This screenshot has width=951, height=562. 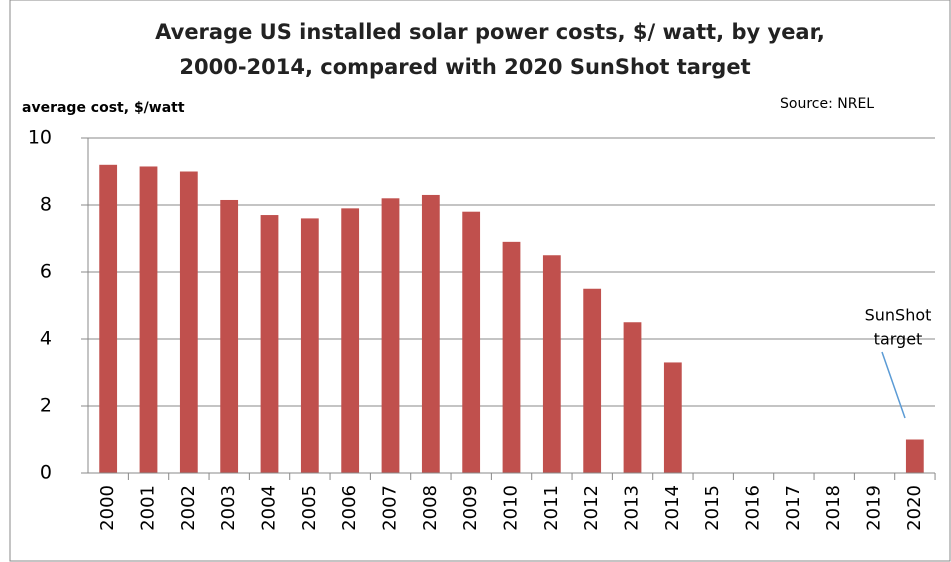 I want to click on x-tick-label: 2002, so click(x=188, y=508).